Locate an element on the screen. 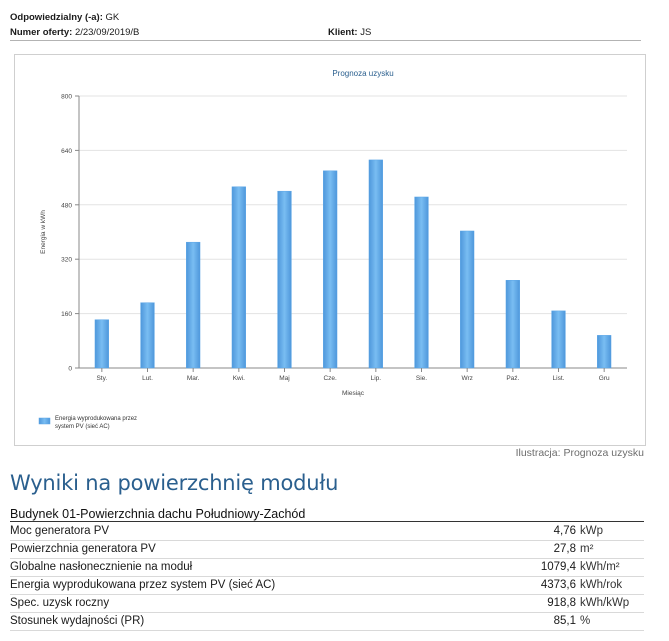  result-label: Globalne nasłonecznienie na moduł is located at coordinates (101, 567).